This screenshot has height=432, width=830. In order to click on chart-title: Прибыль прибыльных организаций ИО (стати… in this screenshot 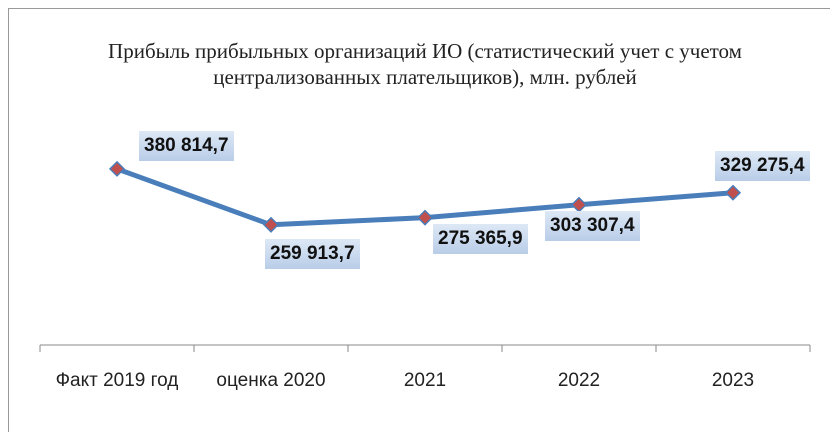, I will do `click(425, 64)`.